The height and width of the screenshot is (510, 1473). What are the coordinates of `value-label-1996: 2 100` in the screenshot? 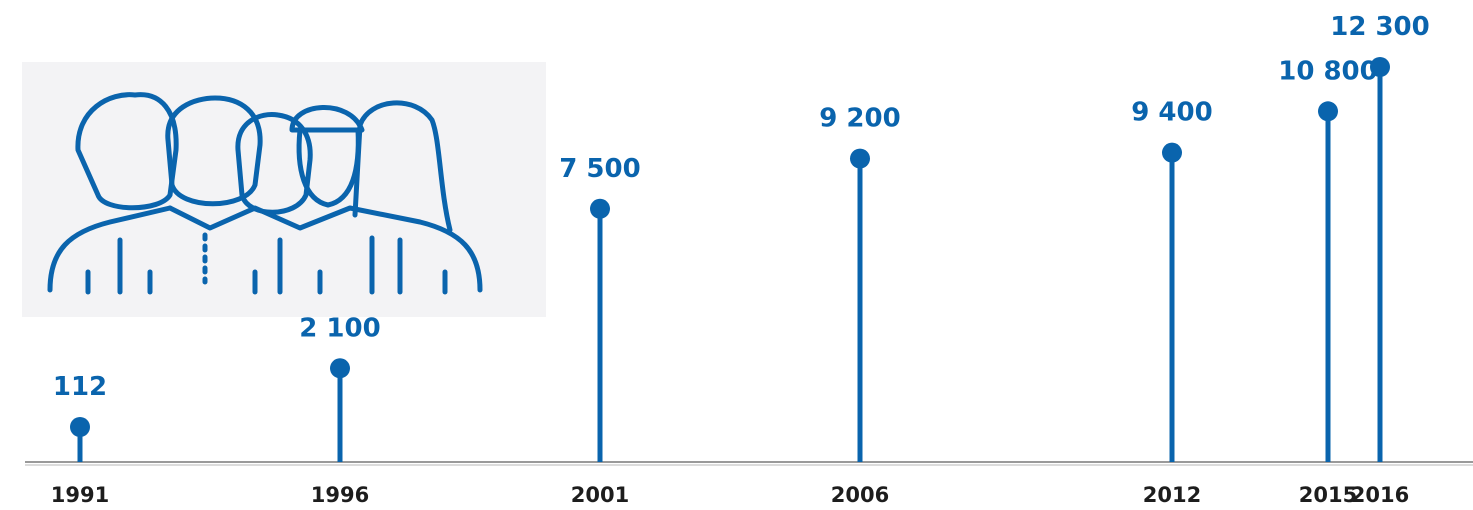 It's located at (339, 328).